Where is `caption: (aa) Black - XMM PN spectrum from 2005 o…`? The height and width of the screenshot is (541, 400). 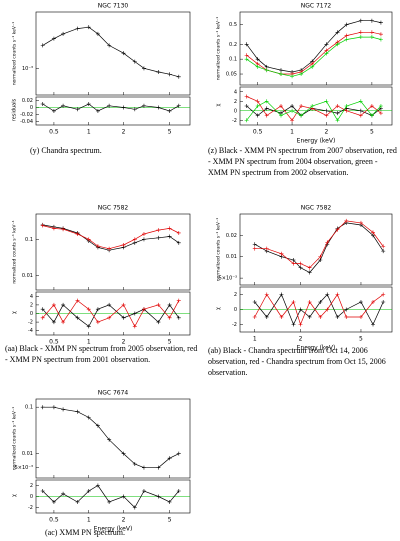
caption: (aa) Black - XMM PN spectrum from 2005 o… is located at coordinates (101, 354).